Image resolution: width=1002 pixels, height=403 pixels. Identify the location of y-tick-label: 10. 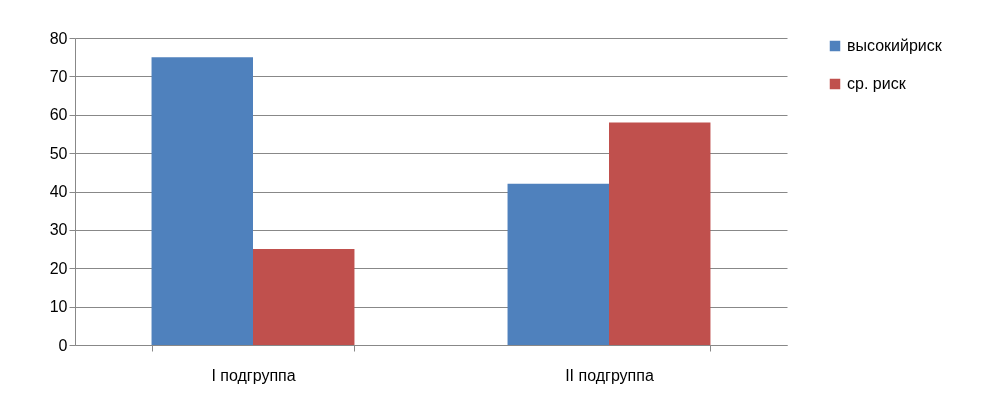
(58, 307).